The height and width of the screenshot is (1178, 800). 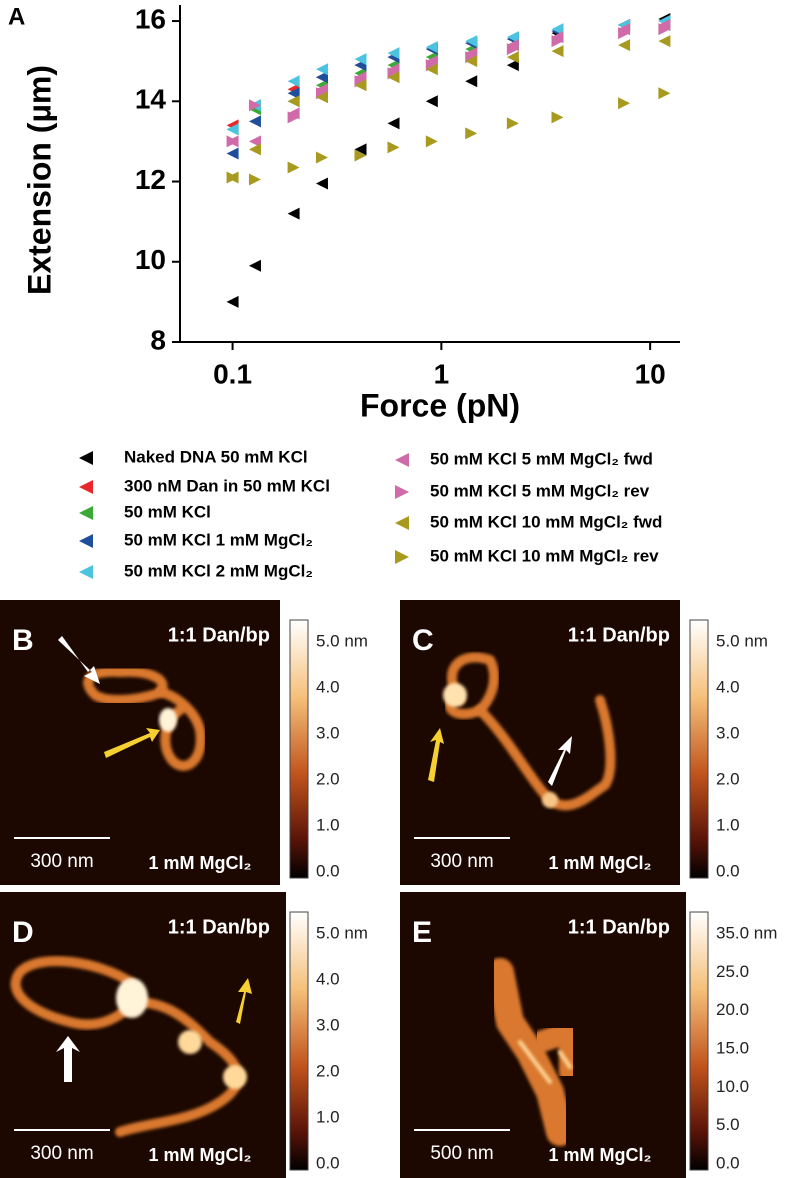 What do you see at coordinates (299, 1041) in the screenshot?
I see `colorbar` at bounding box center [299, 1041].